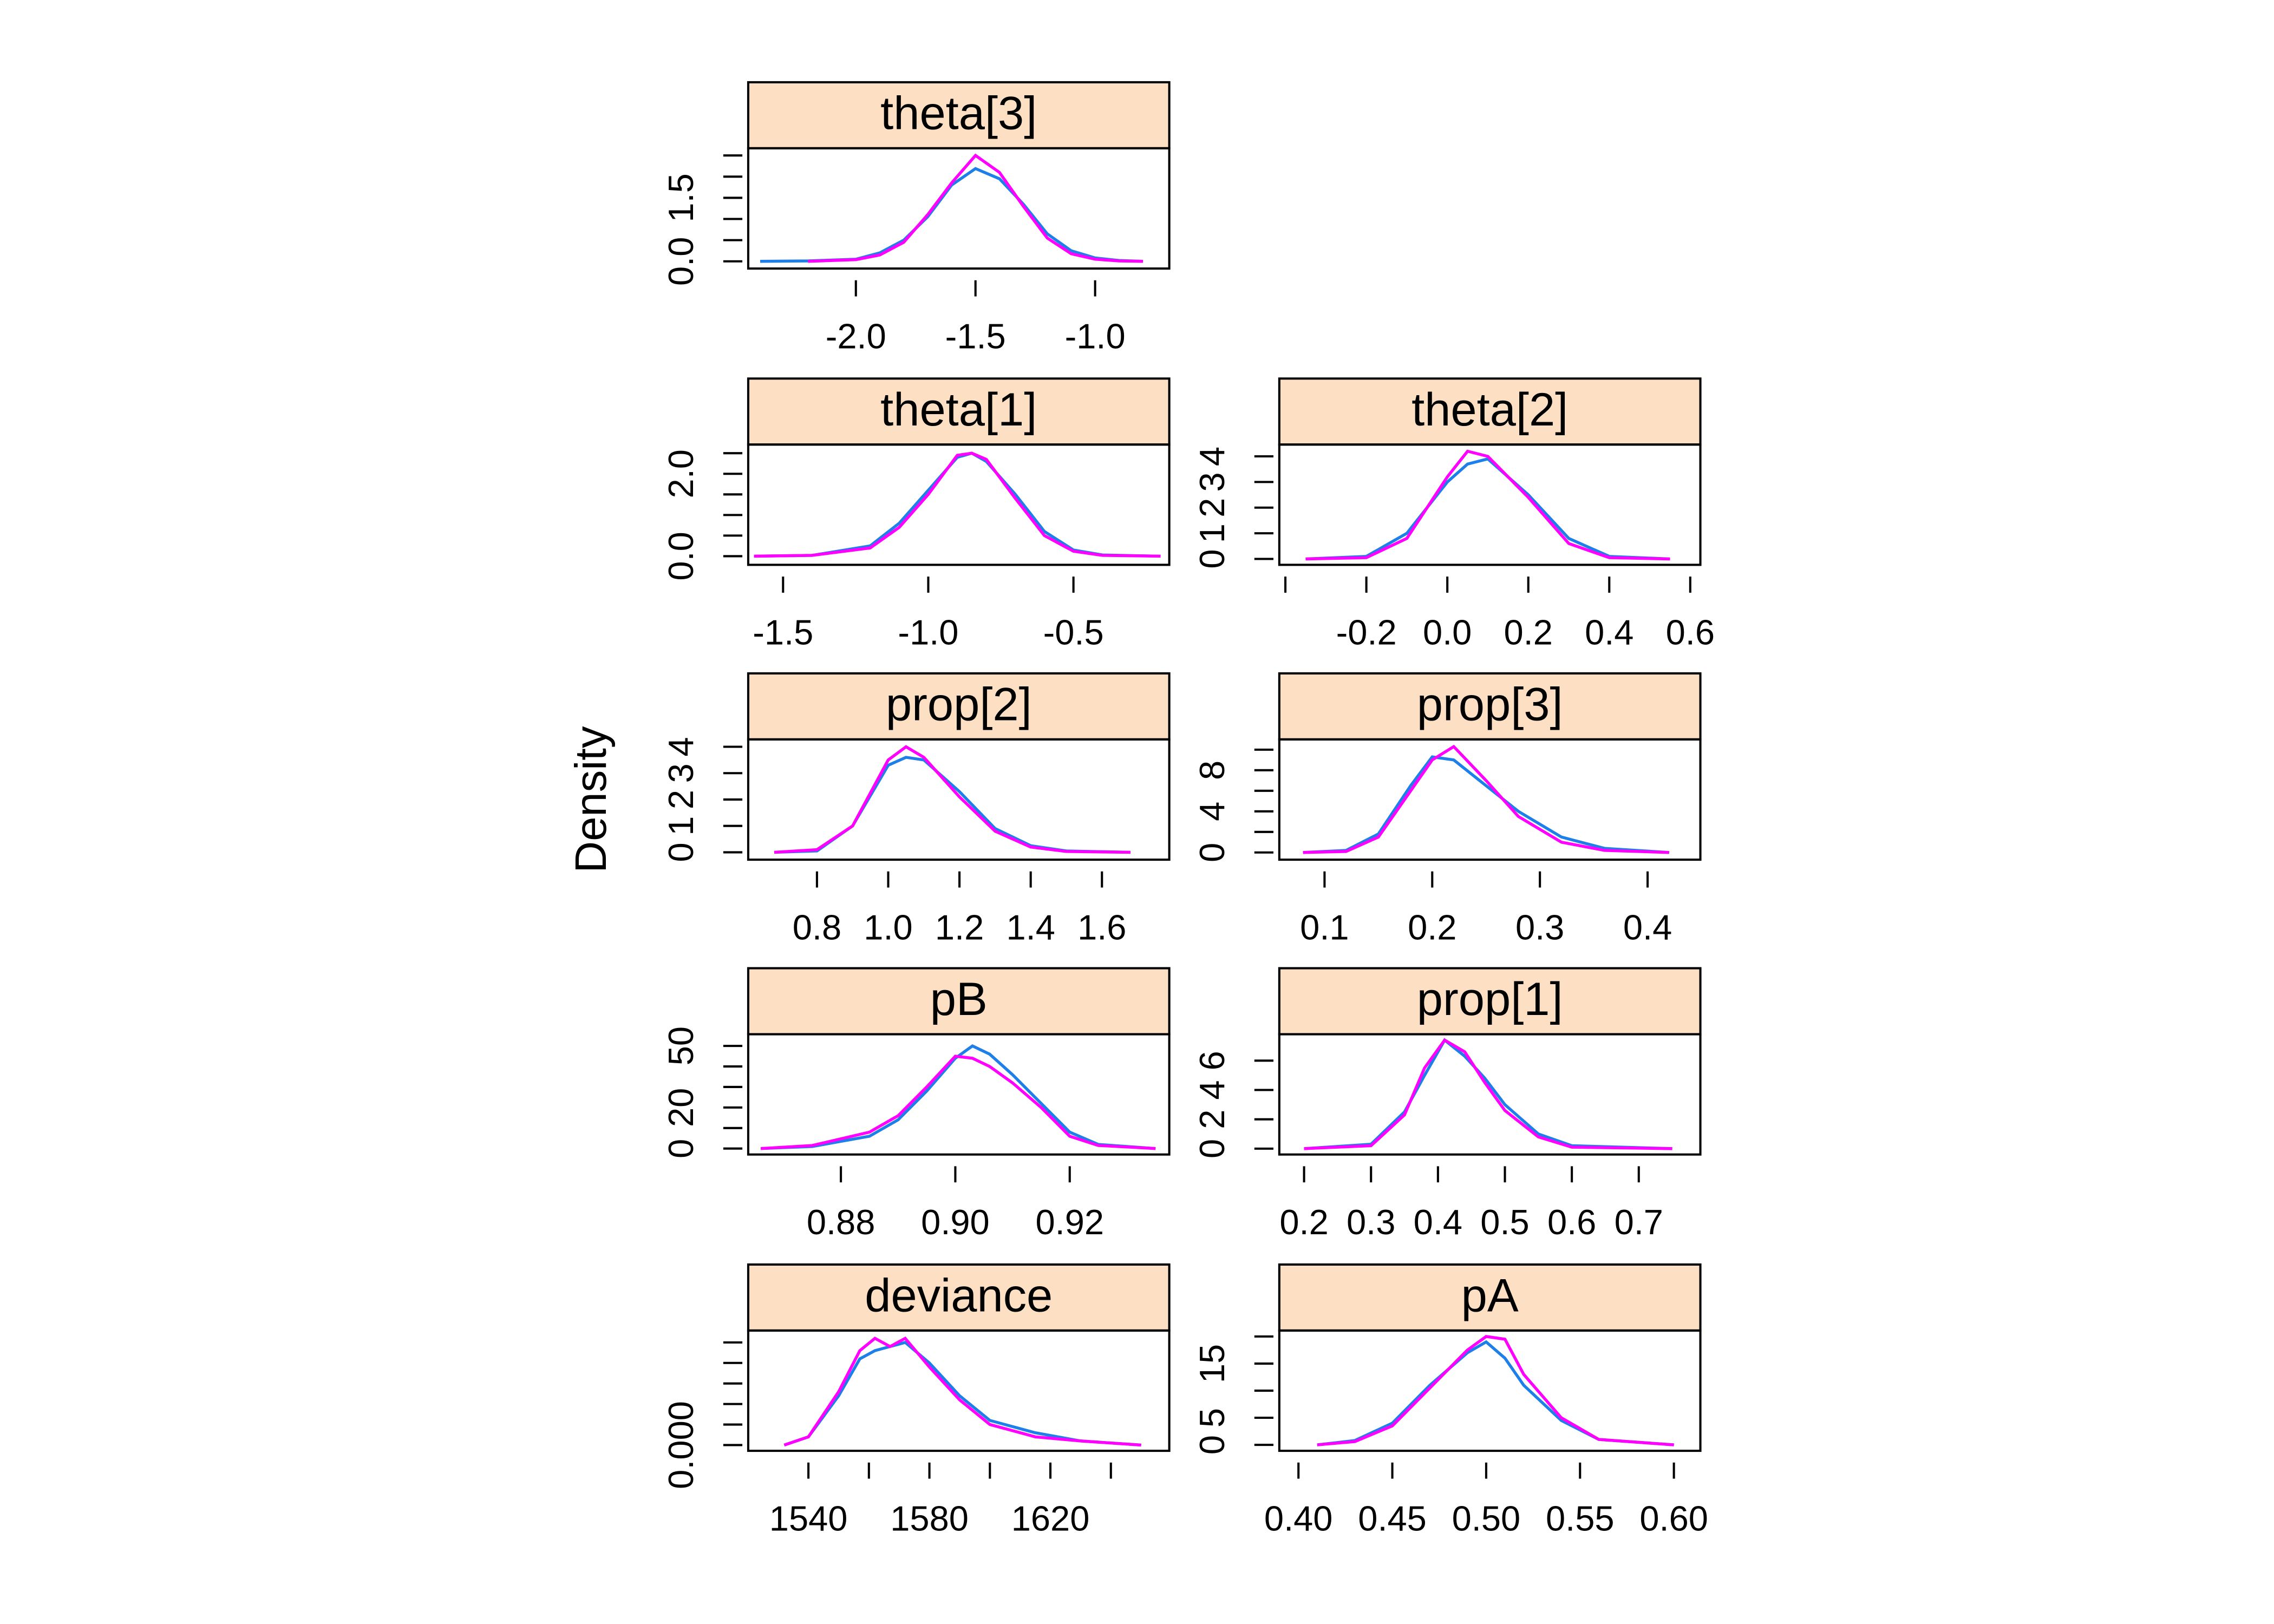 The width and height of the screenshot is (2274, 1624). What do you see at coordinates (1371, 1222) in the screenshot?
I see `x-tick-label: 0.3` at bounding box center [1371, 1222].